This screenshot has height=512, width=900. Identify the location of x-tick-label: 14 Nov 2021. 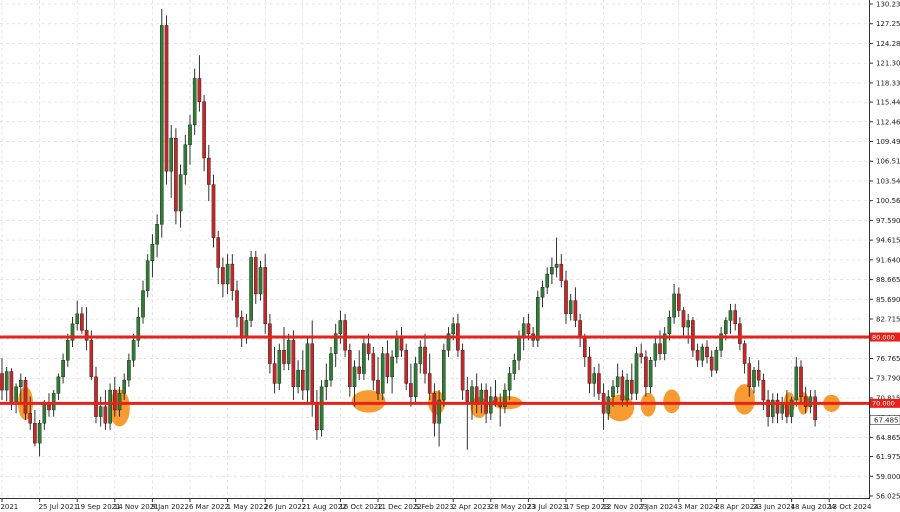
(136, 507).